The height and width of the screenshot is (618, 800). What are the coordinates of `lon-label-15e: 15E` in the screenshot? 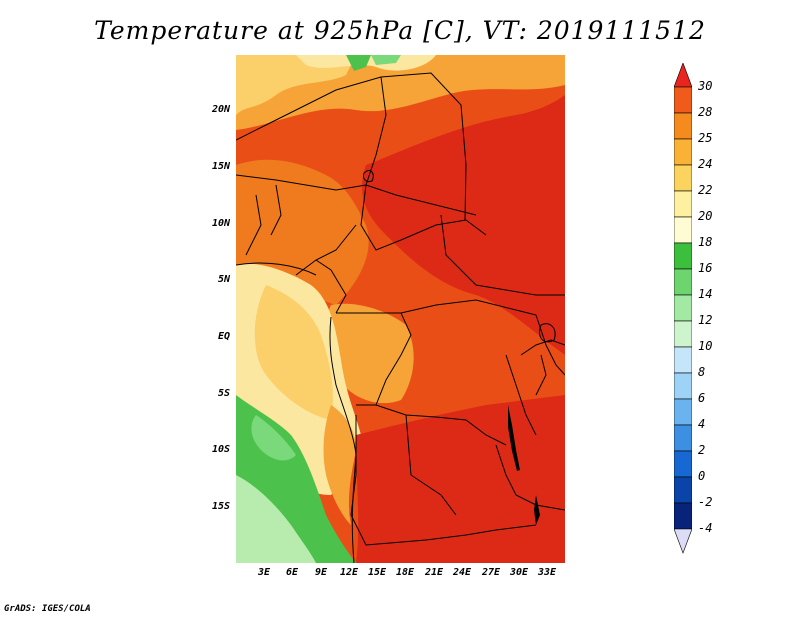 It's located at (377, 572).